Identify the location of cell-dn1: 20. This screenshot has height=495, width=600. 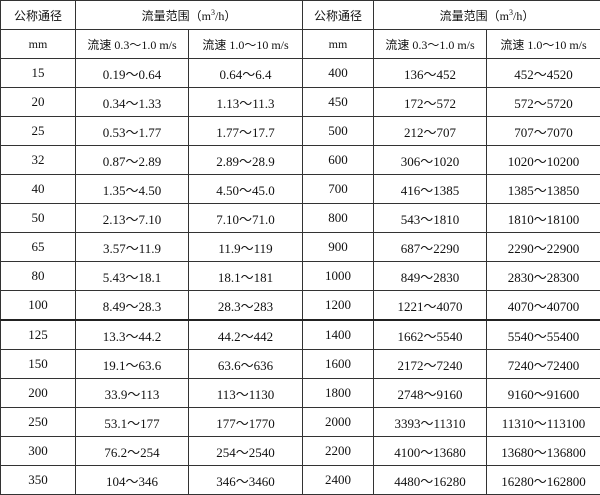
(38, 102).